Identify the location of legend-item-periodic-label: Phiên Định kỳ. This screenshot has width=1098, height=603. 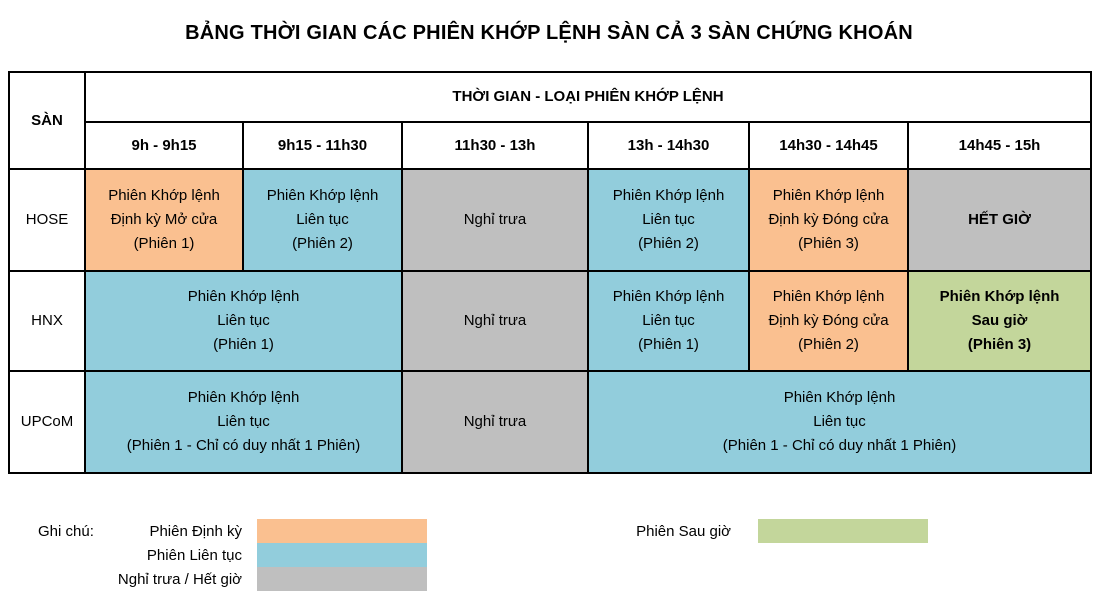
(195, 531).